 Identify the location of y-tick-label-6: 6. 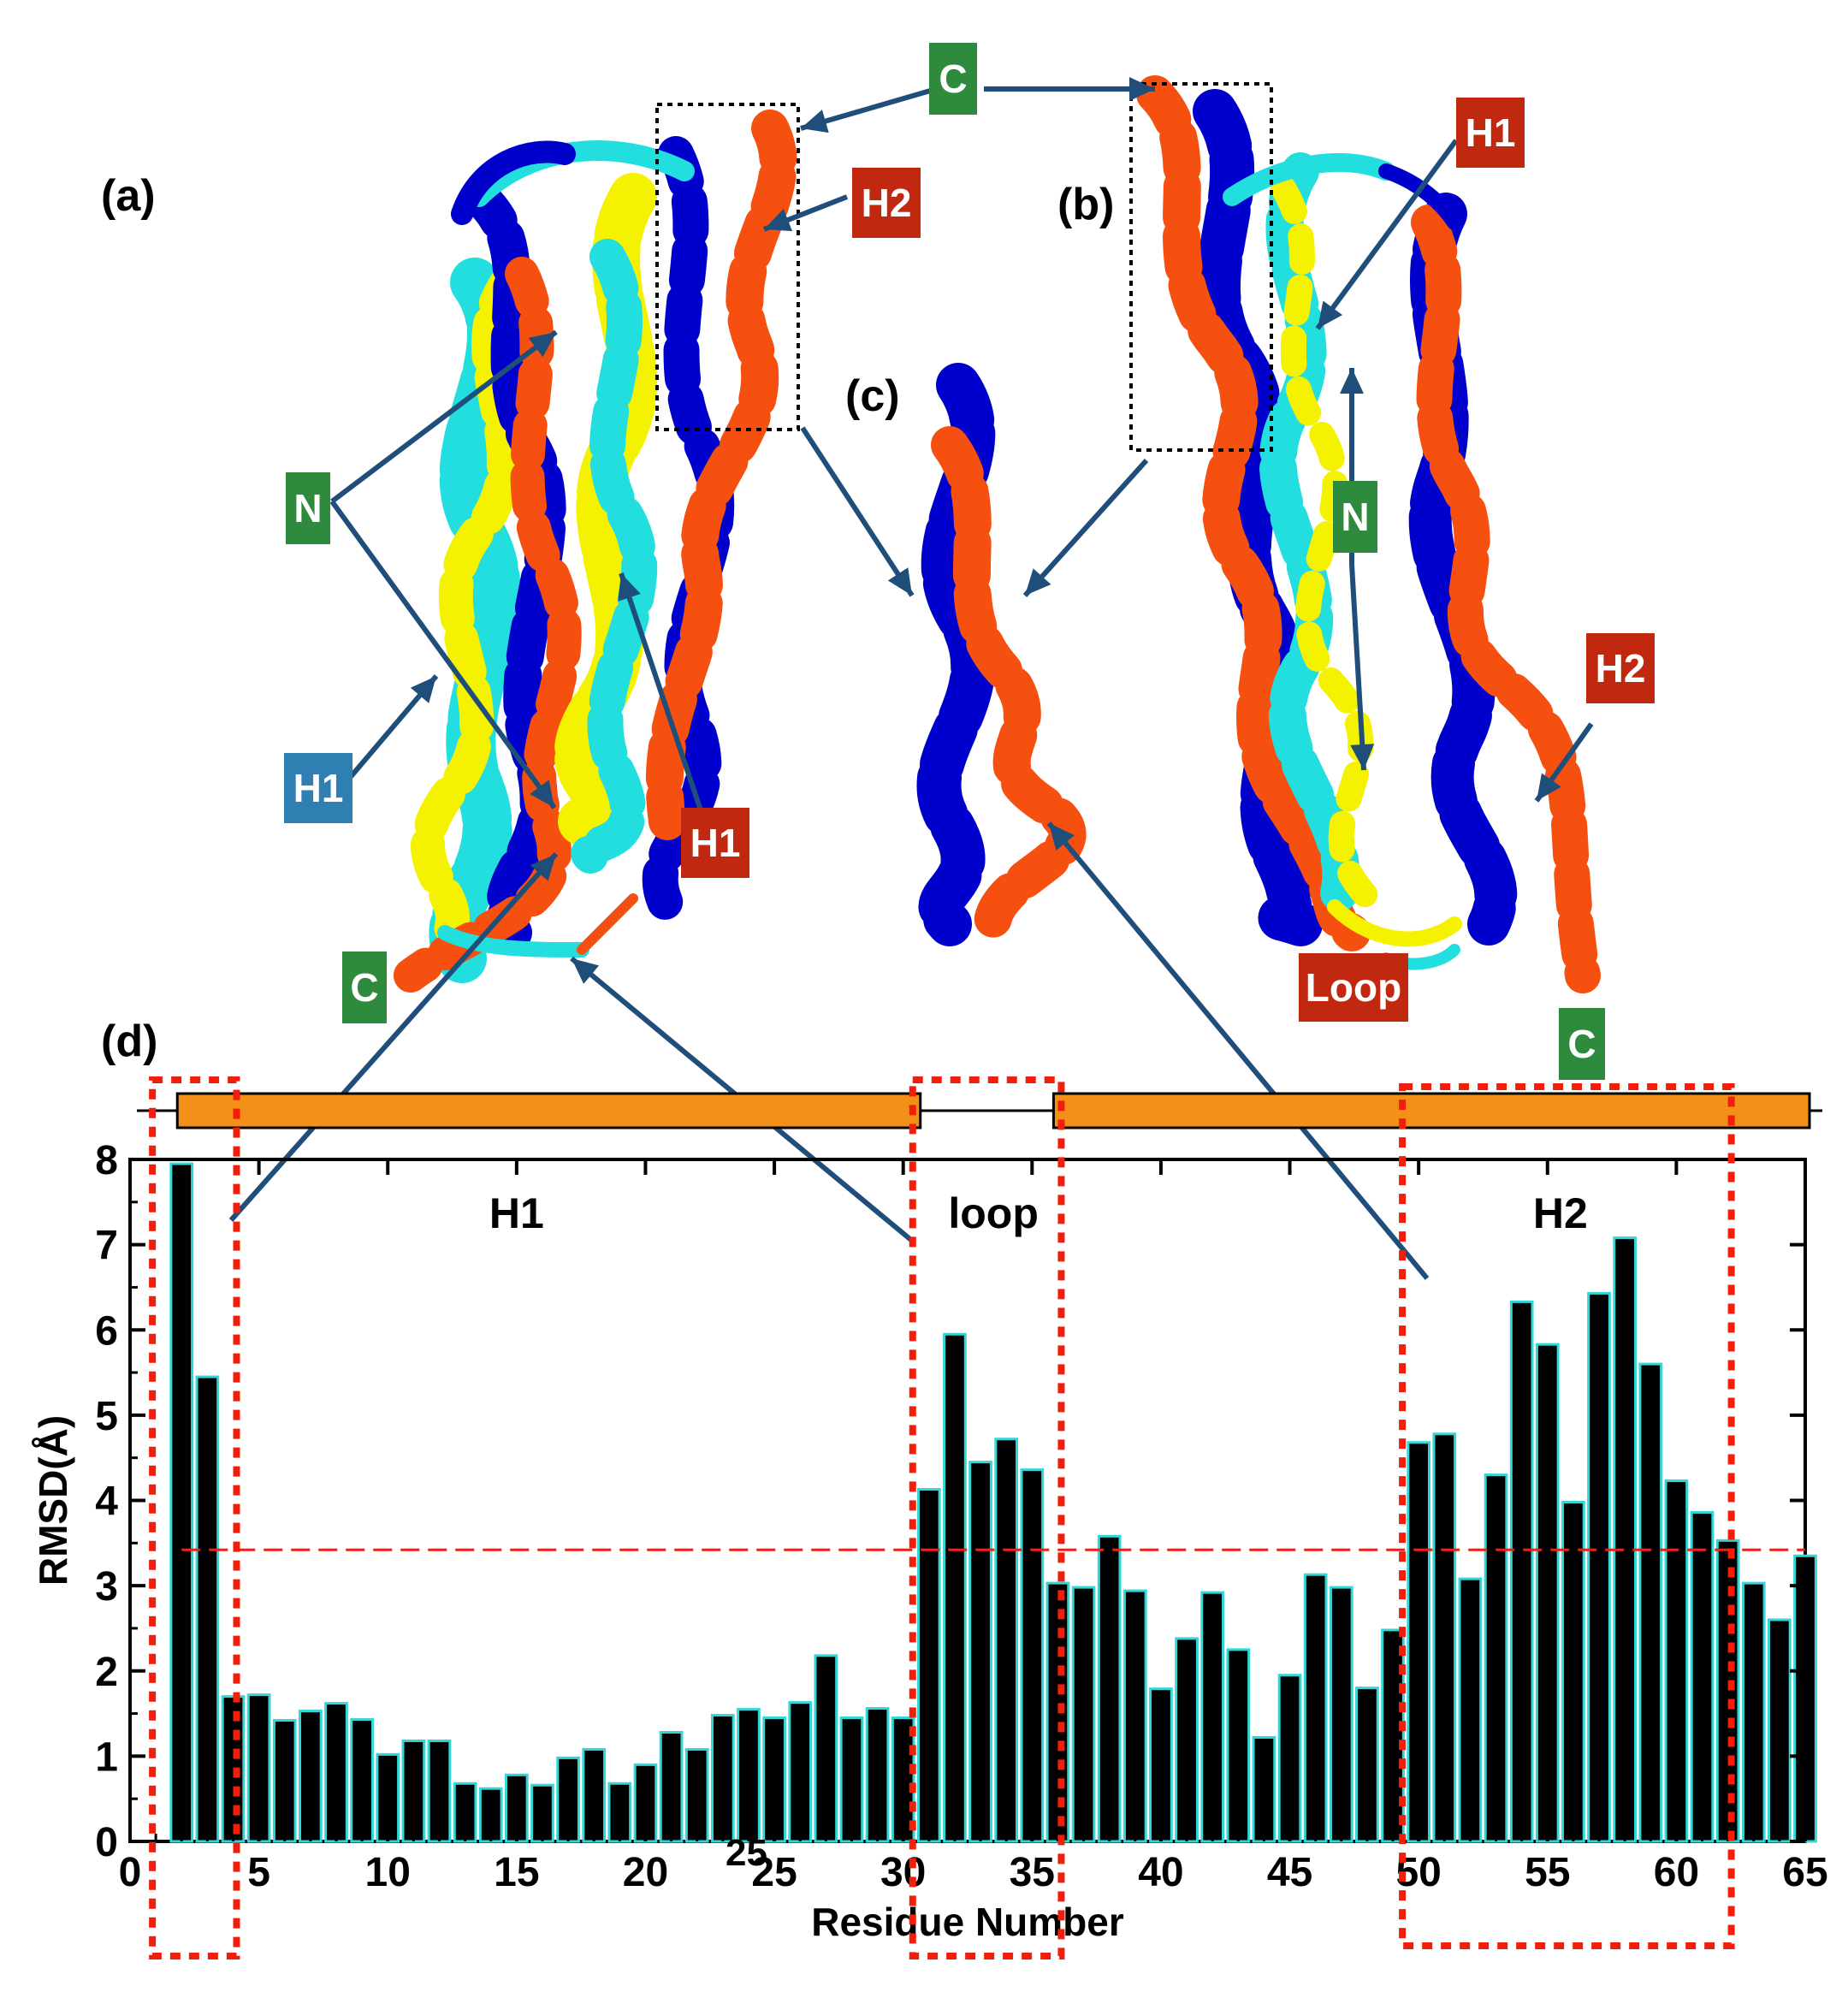
(106, 1331).